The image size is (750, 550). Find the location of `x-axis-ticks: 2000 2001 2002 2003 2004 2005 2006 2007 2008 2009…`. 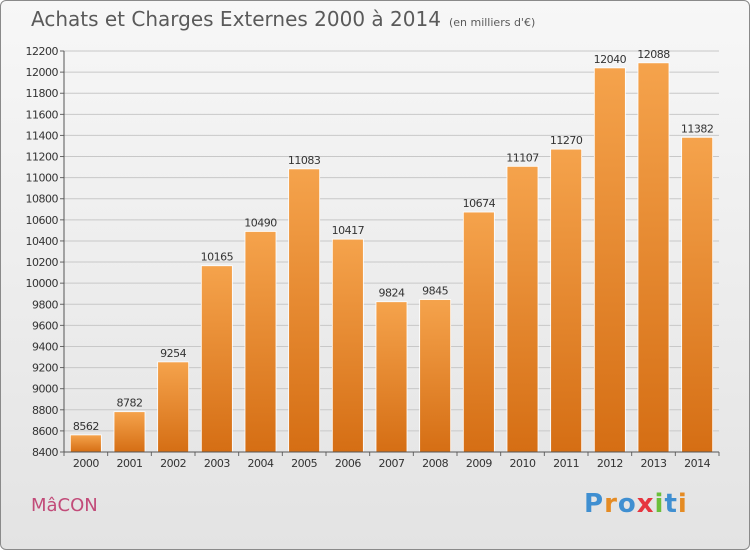

x-axis-ticks: 2000 2001 2002 2003 2004 2005 2006 2007 2008 2009… is located at coordinates (391, 461).